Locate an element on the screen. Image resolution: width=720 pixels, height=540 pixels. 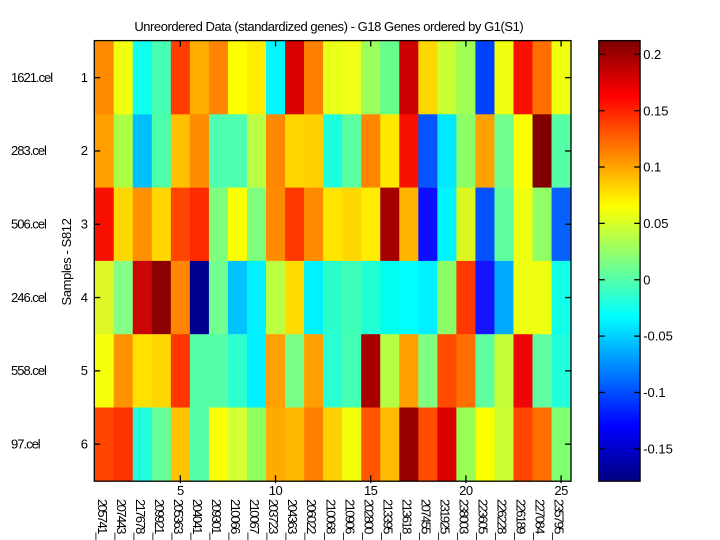
svg-text: 0.1 is located at coordinates (652, 167).